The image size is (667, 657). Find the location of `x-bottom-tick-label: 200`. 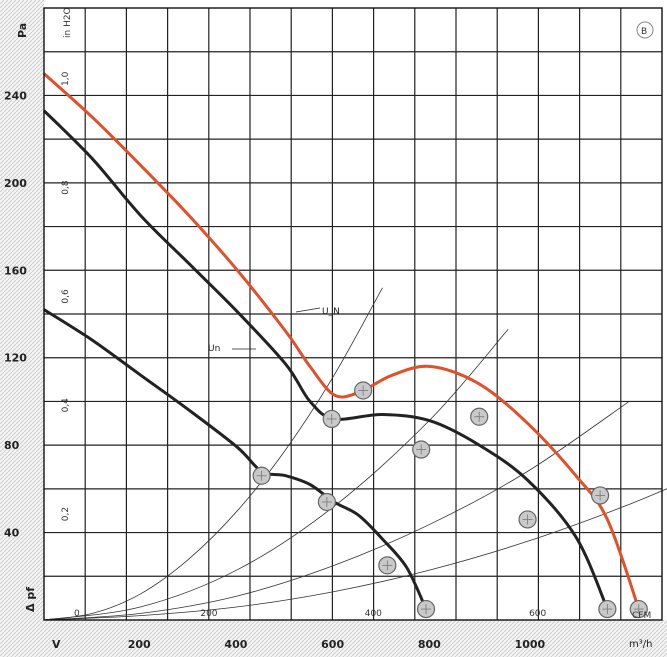

x-bottom-tick-label: 200 is located at coordinates (139, 644).